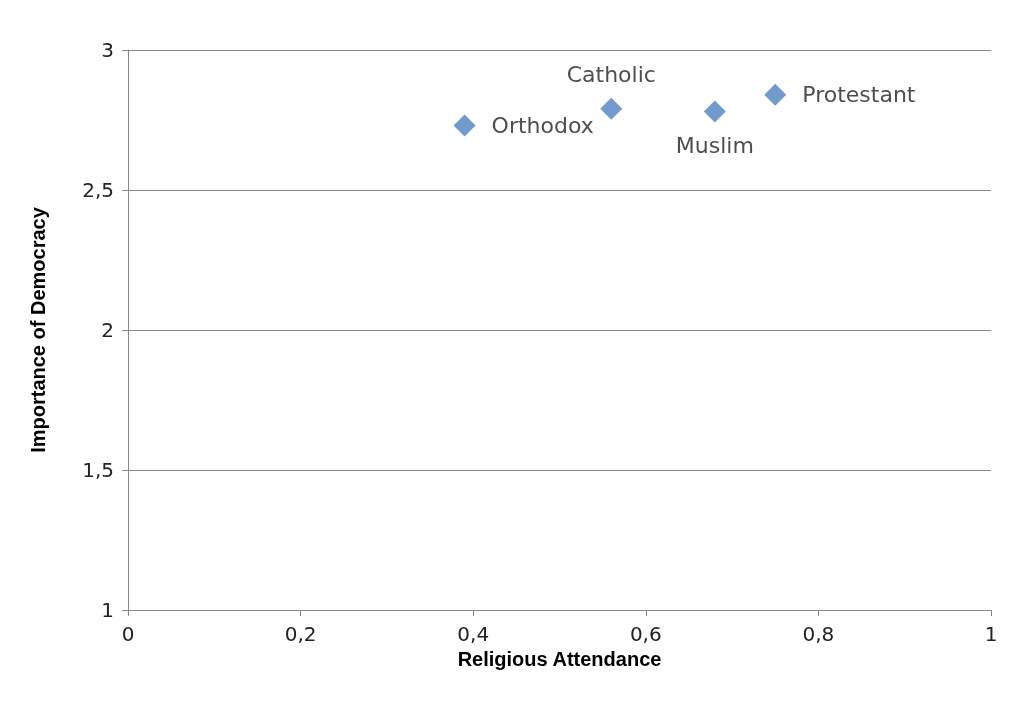 This screenshot has height=703, width=1017. What do you see at coordinates (859, 95) in the screenshot?
I see `data-label: Protestant` at bounding box center [859, 95].